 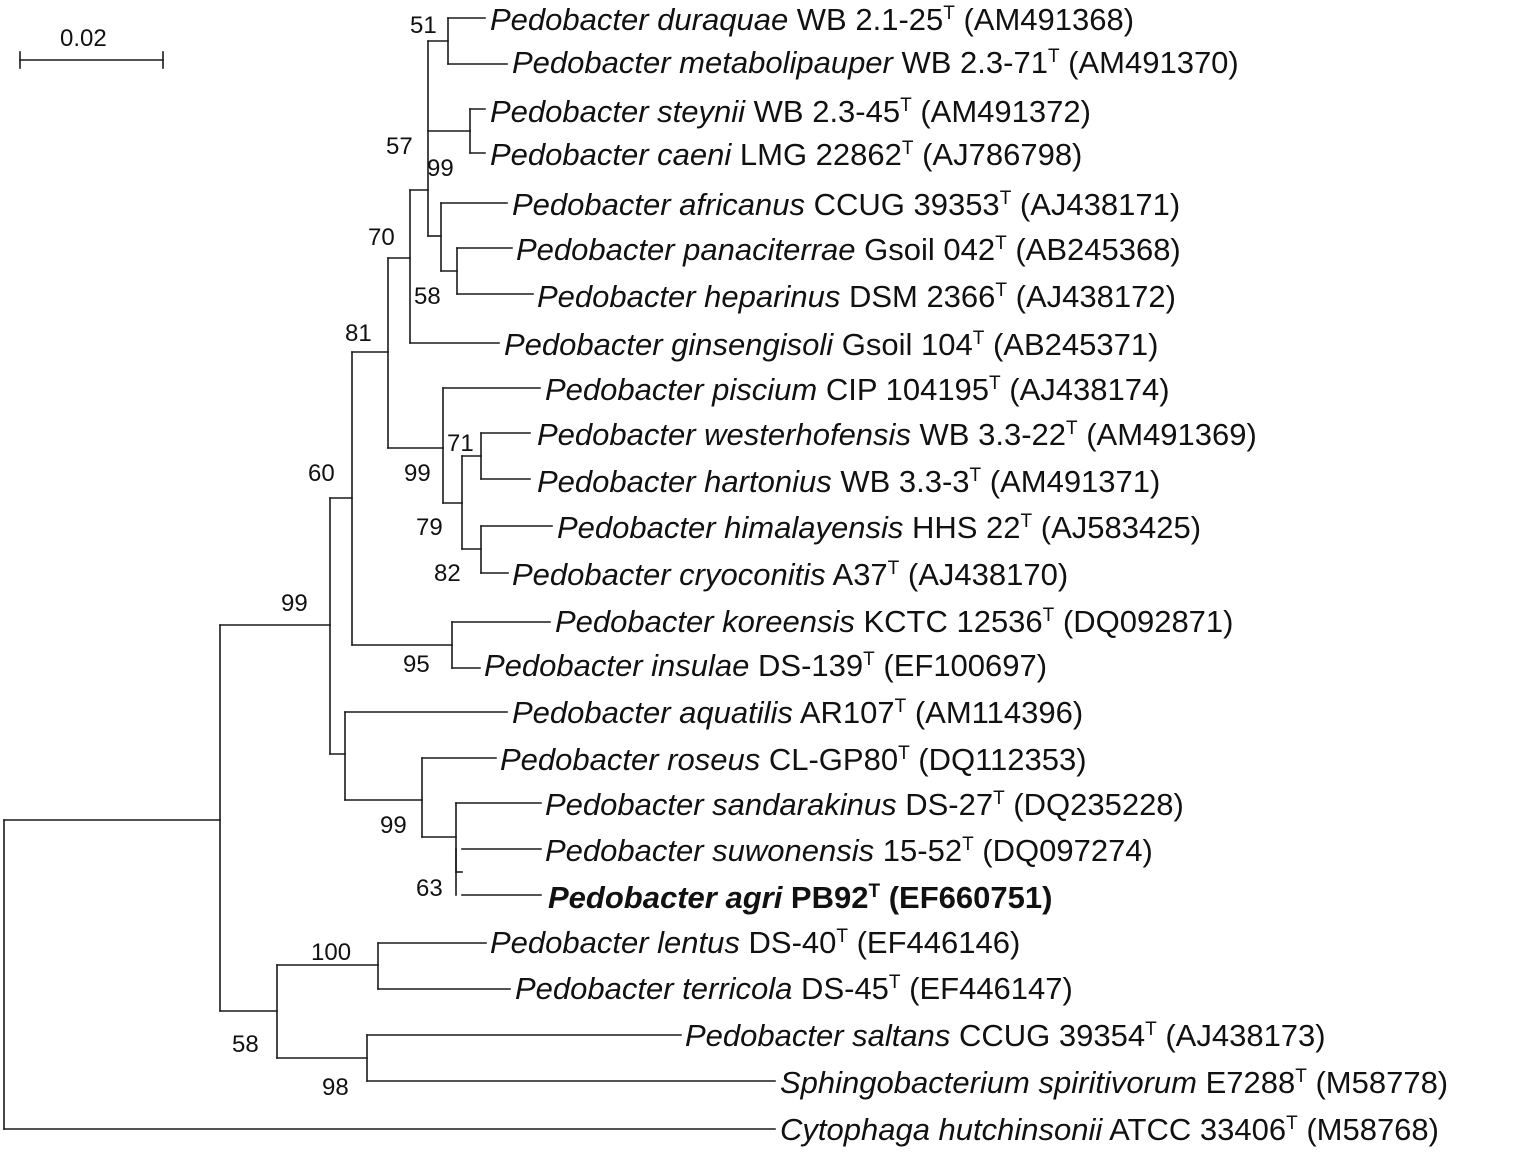 I want to click on species-name: Pedobacter lentus, so click(x=615, y=942).